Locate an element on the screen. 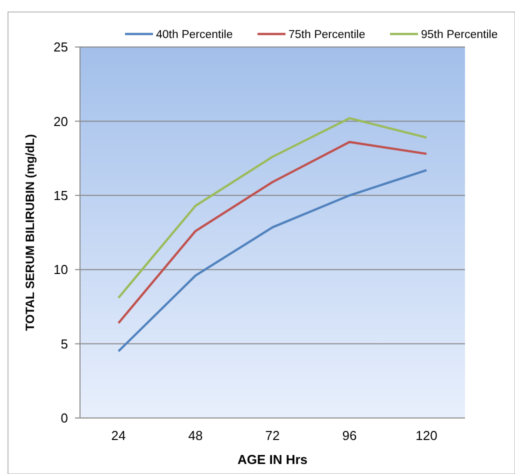 This screenshot has width=515, height=474. x-tick-label: 96 is located at coordinates (349, 435).